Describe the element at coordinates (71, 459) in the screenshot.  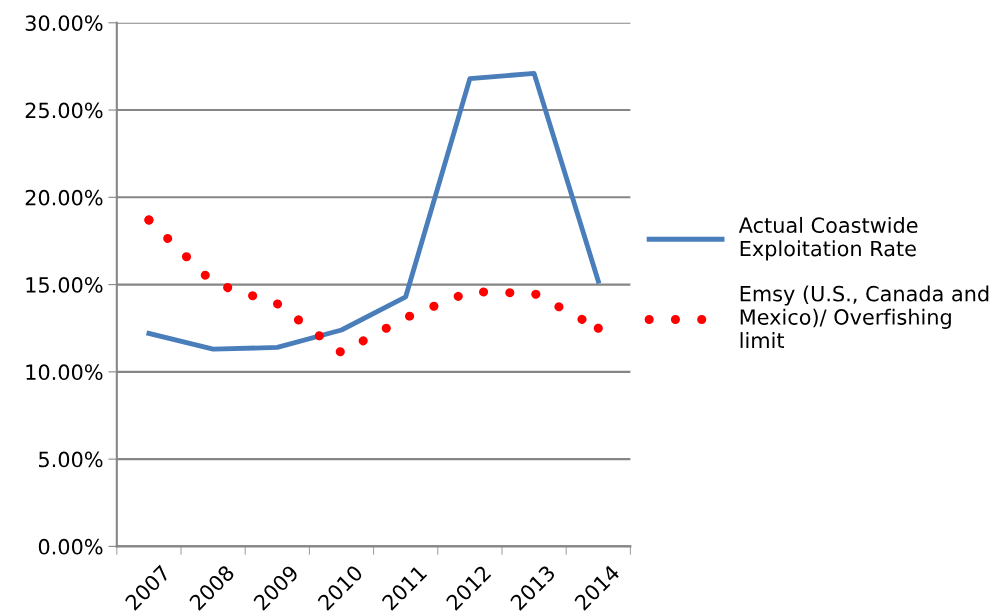
I see `y-tick-label: 5.00%` at that location.